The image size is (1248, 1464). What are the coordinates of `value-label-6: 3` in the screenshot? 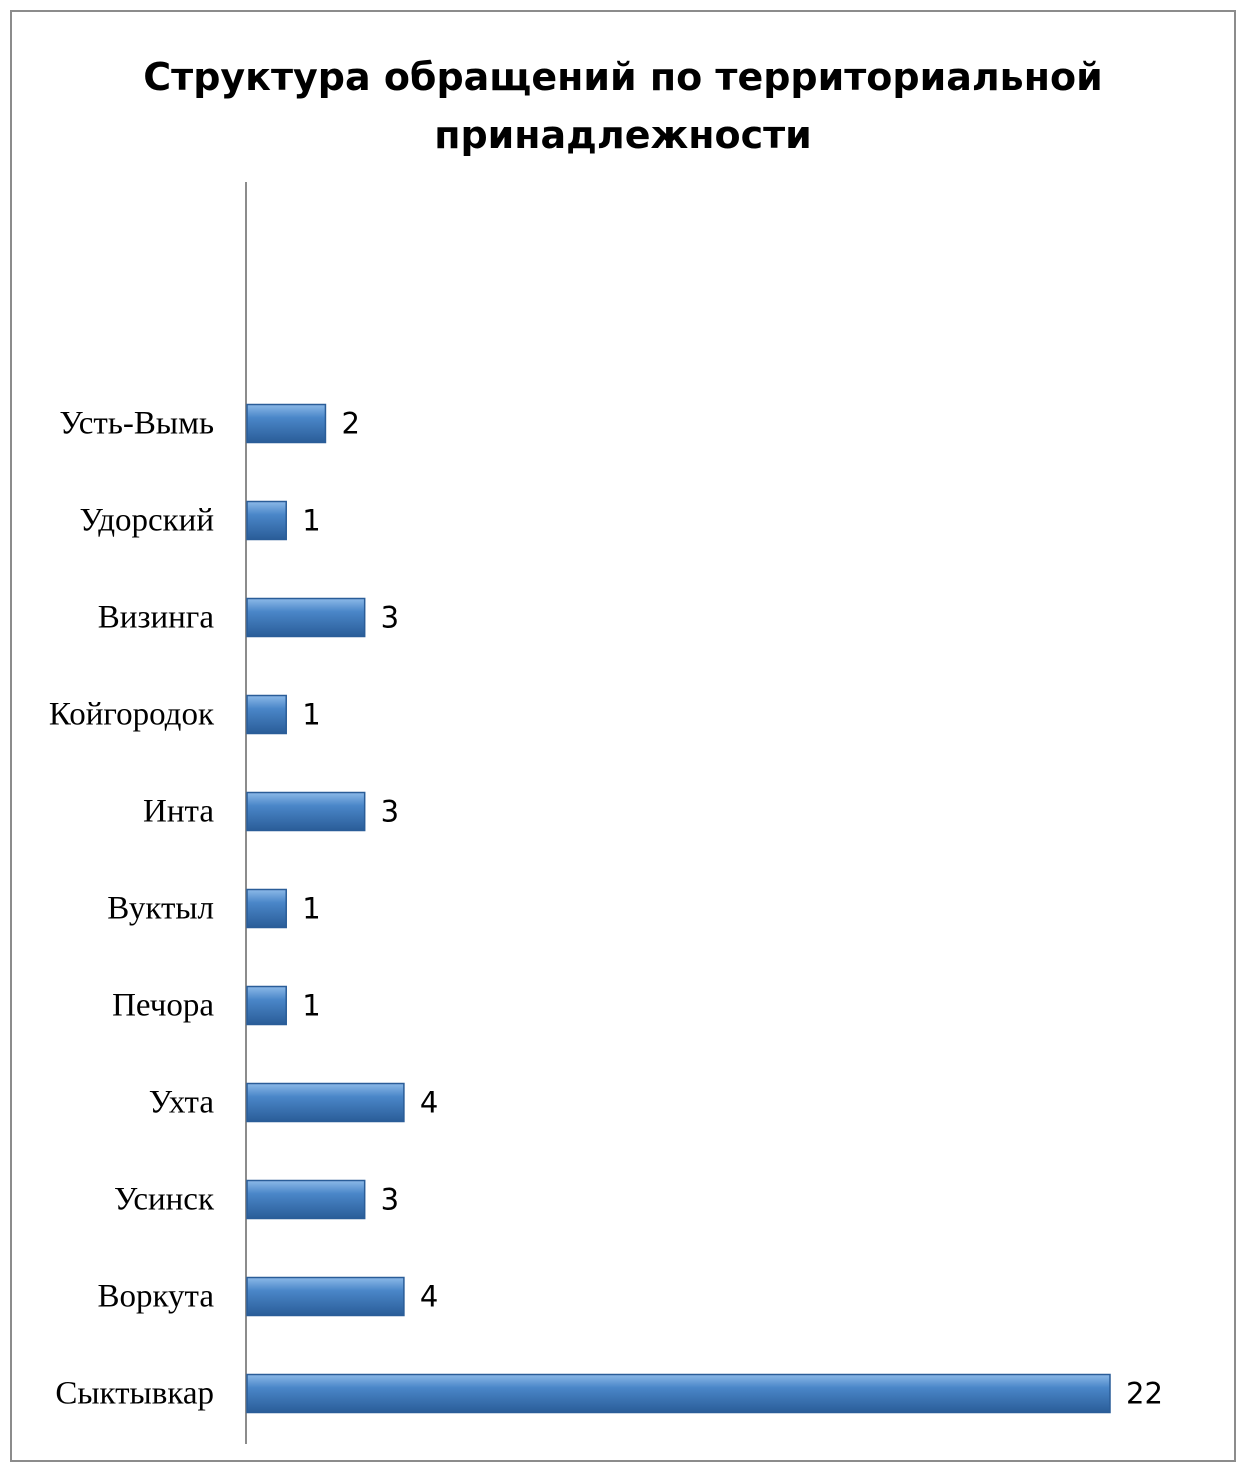 It's located at (390, 812).